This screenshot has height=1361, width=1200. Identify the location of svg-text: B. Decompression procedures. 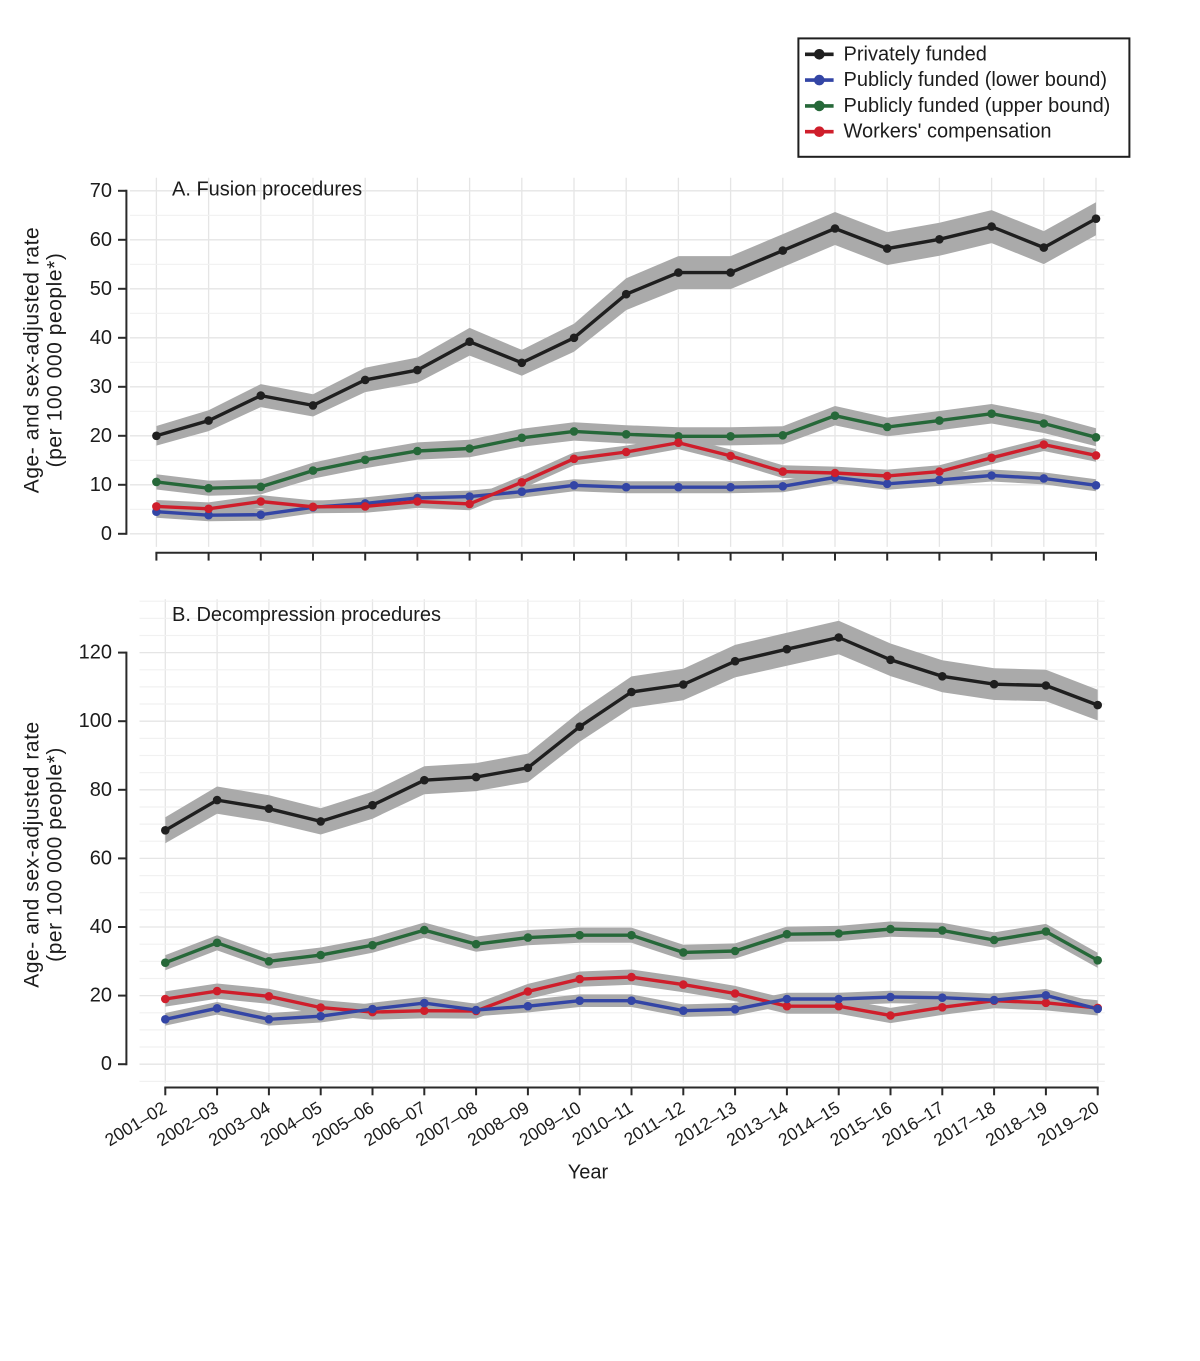
(306, 615).